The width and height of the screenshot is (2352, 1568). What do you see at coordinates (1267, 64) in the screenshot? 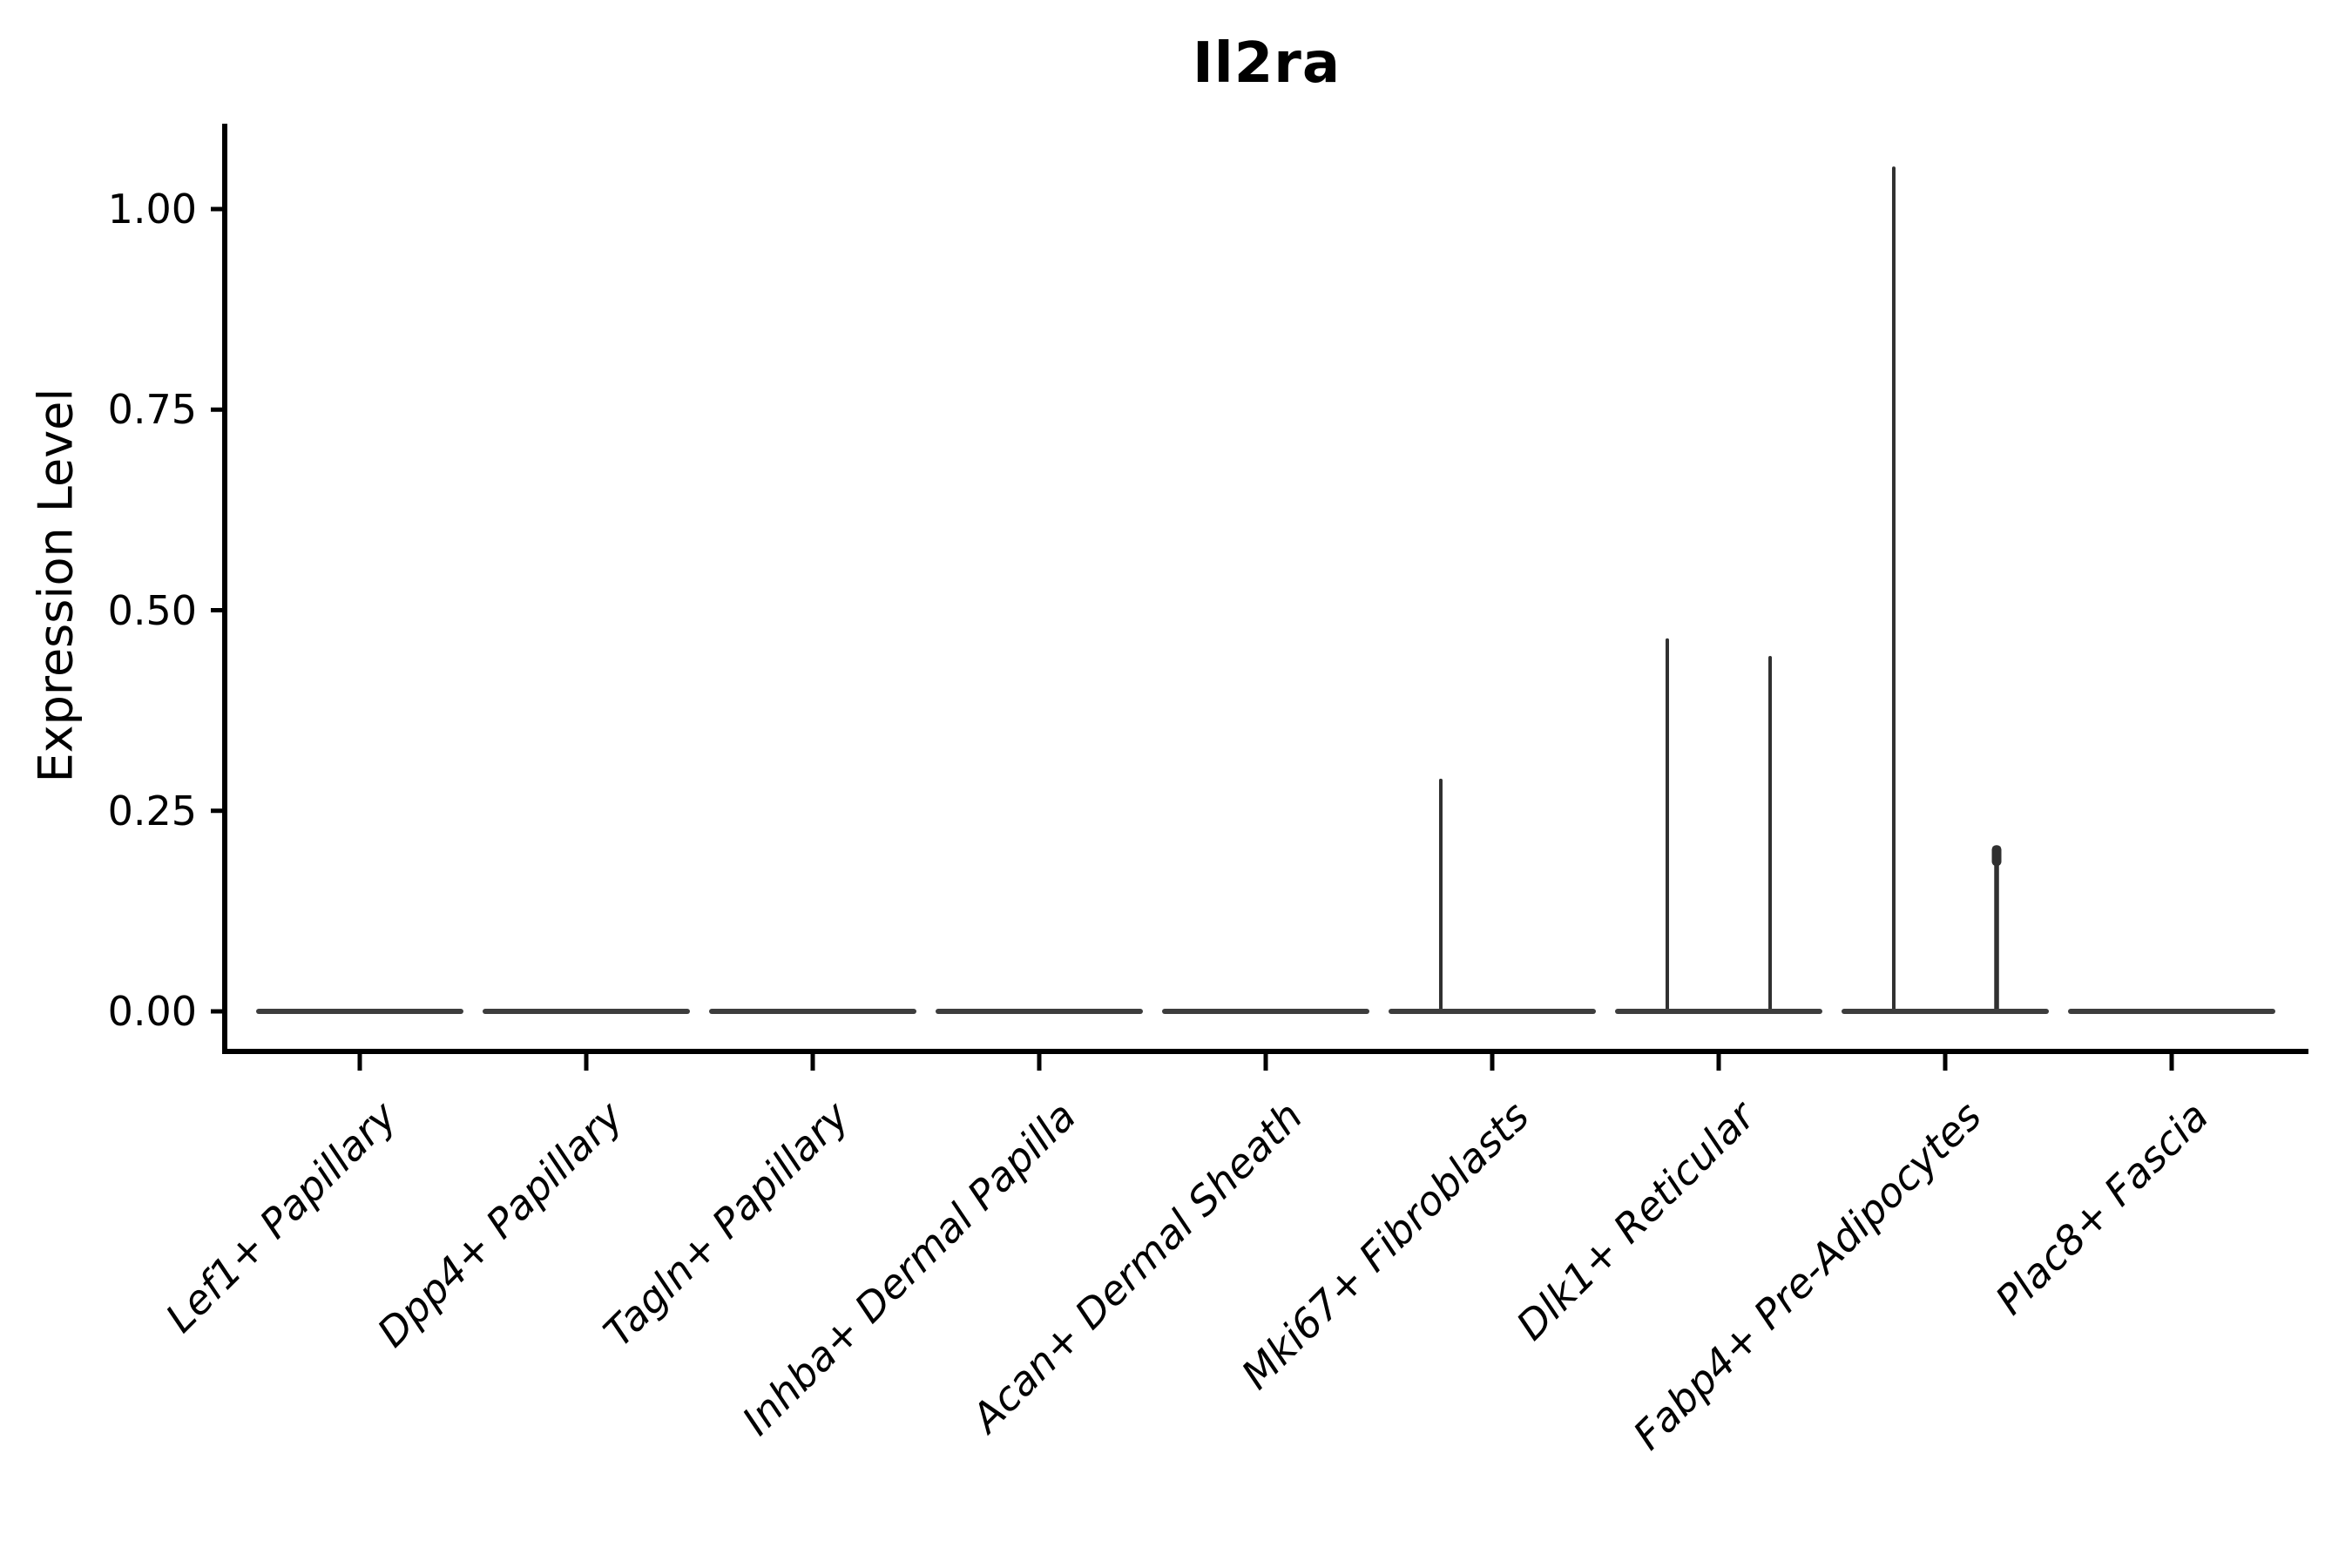
I see `chart-title: Il2ra` at bounding box center [1267, 64].